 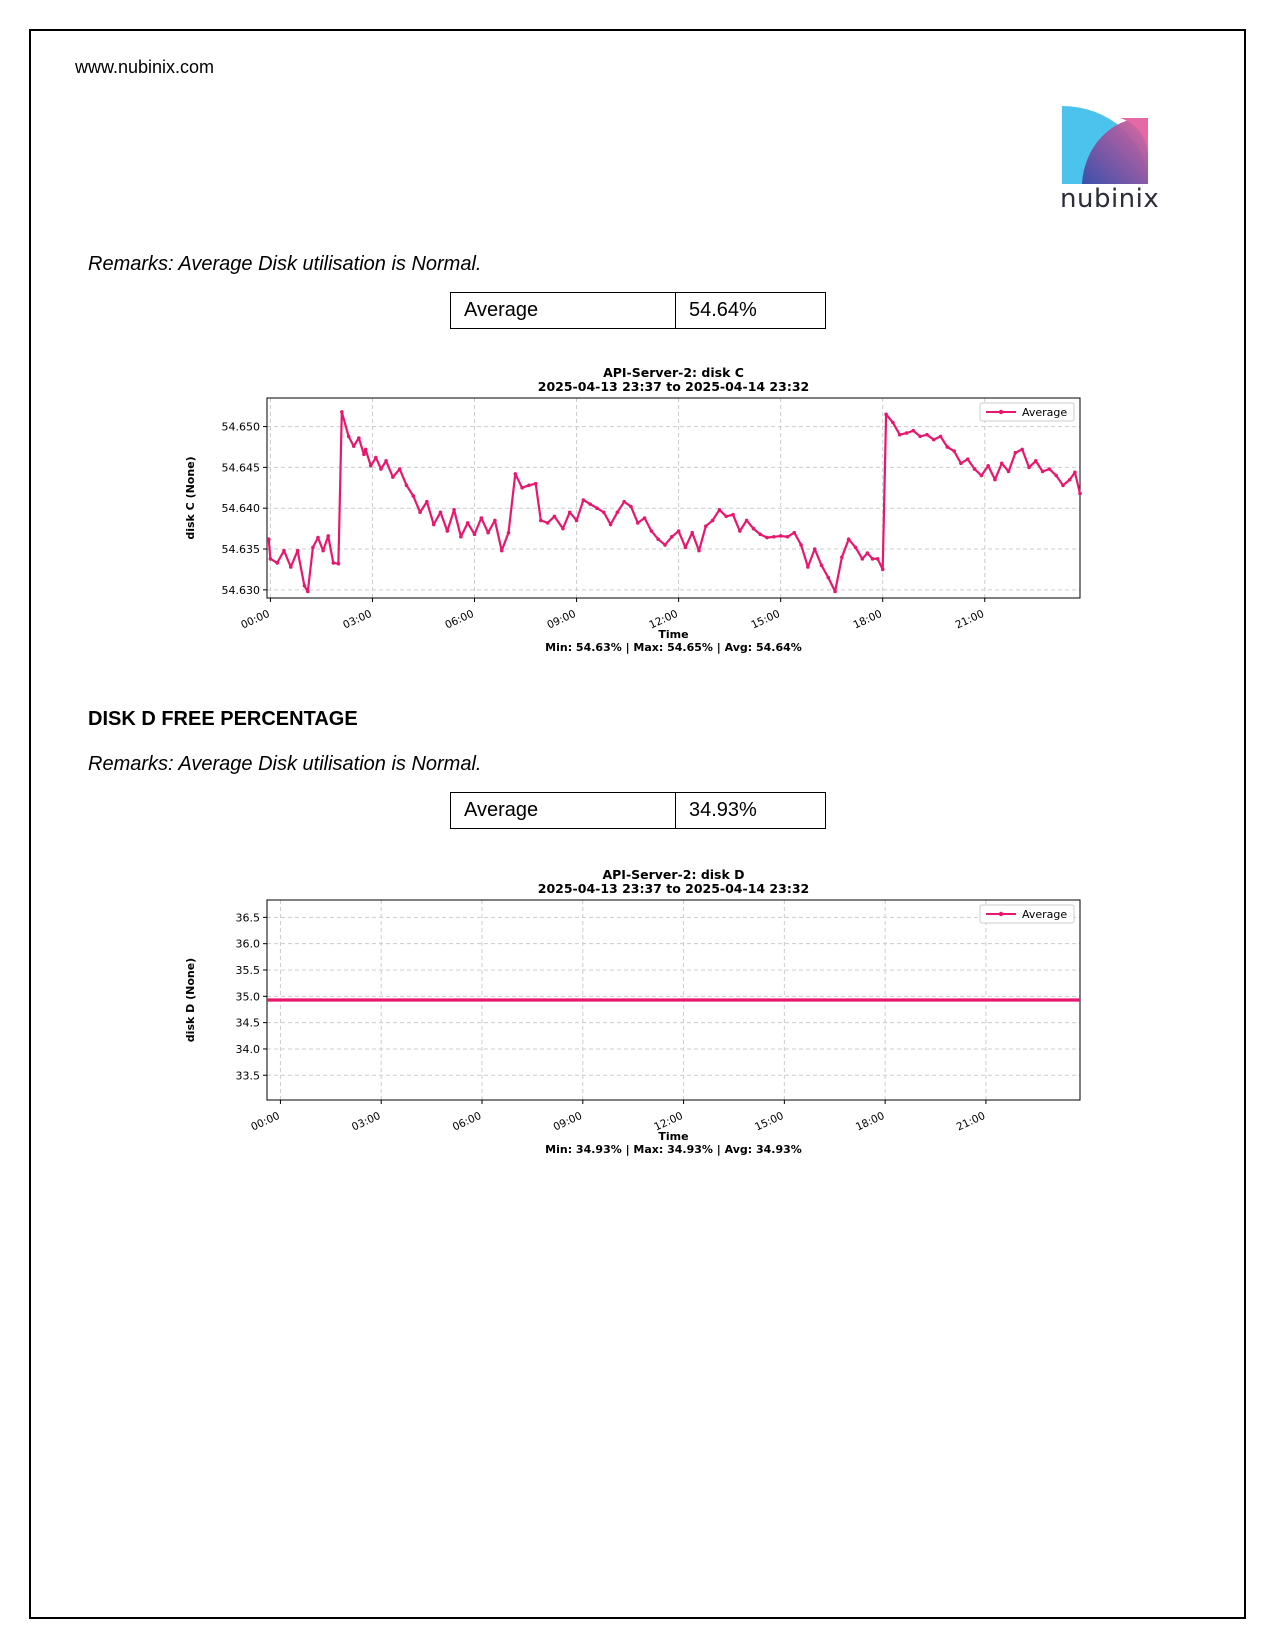 I want to click on chart-stats: Min: 34.93% | Max: 34.93% | Avg: 34.93%, so click(x=673, y=1149).